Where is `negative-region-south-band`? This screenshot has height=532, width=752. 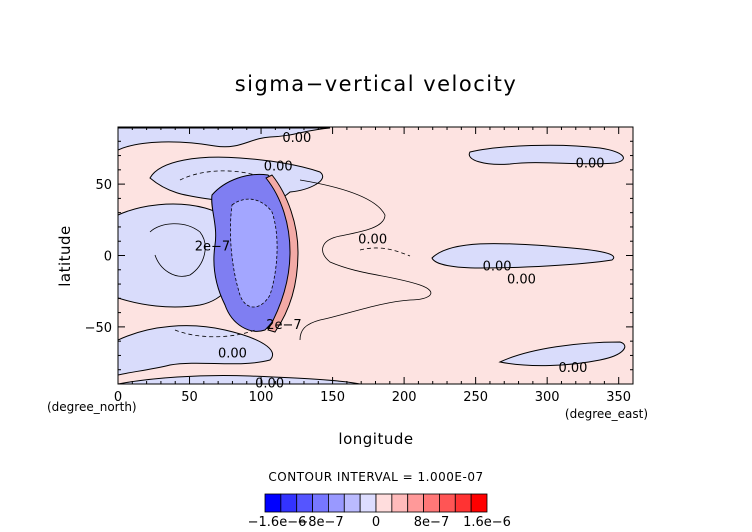
negative-region-south-band is located at coordinates (239, 379).